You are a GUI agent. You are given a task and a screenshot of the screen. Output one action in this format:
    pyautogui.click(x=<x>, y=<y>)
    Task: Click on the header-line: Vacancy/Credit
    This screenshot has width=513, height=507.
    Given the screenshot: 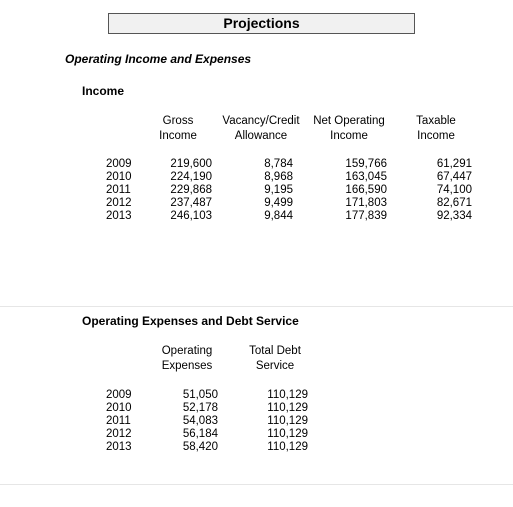 What is the action you would take?
    pyautogui.click(x=261, y=121)
    